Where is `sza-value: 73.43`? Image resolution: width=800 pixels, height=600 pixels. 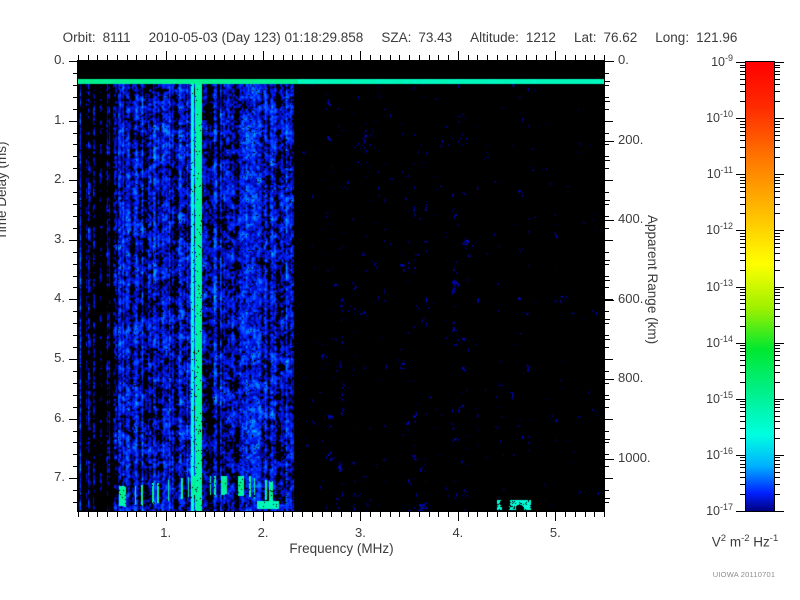
sza-value: 73.43 is located at coordinates (435, 37).